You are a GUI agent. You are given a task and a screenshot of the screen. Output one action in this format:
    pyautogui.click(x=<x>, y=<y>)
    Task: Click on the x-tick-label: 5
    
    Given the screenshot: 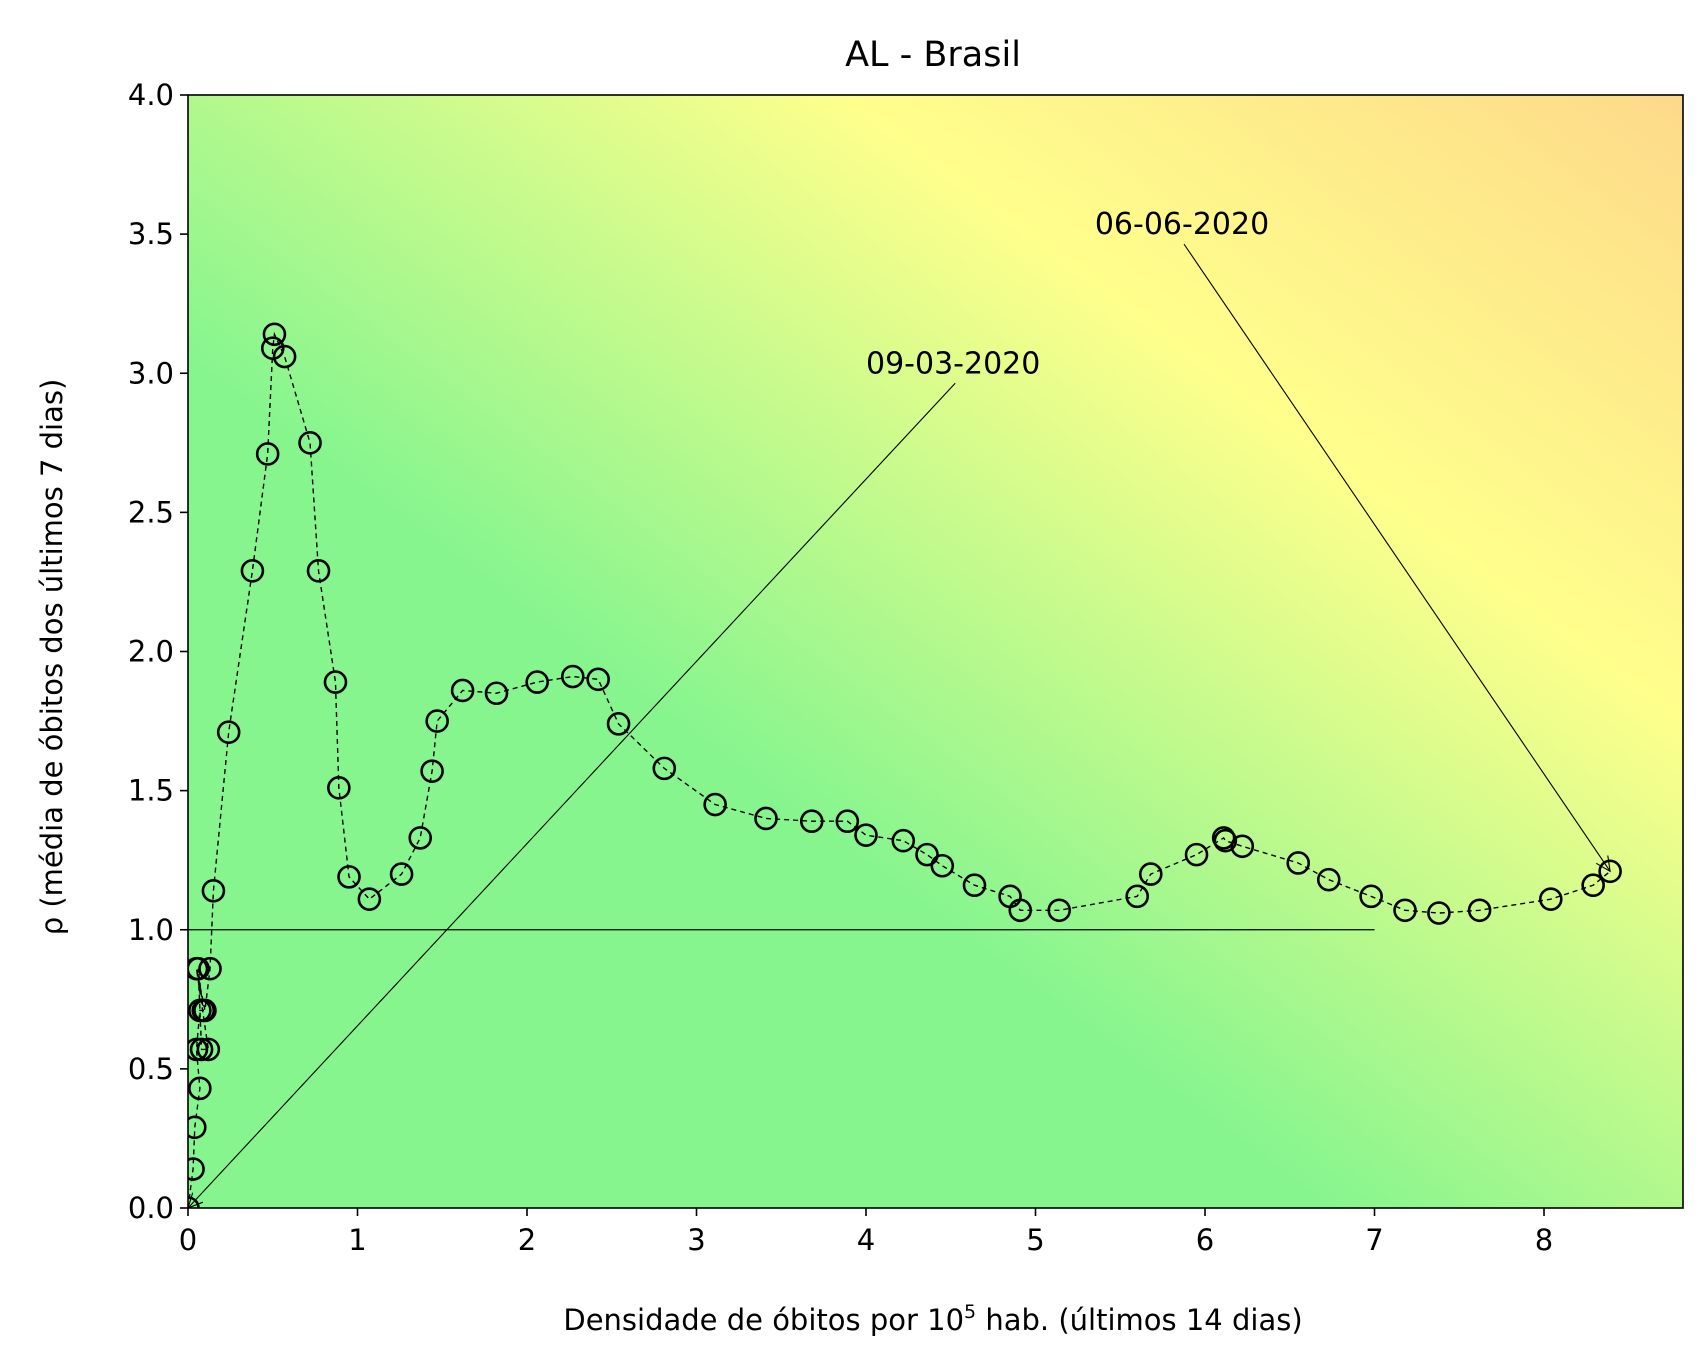 What is the action you would take?
    pyautogui.click(x=1035, y=1240)
    